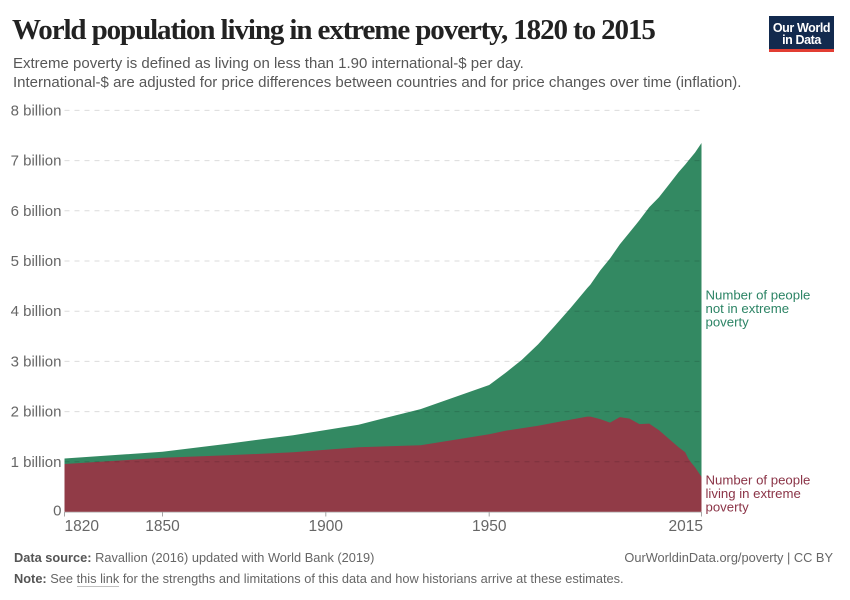  What do you see at coordinates (748, 308) in the screenshot?
I see `svg-text: not in extreme` at bounding box center [748, 308].